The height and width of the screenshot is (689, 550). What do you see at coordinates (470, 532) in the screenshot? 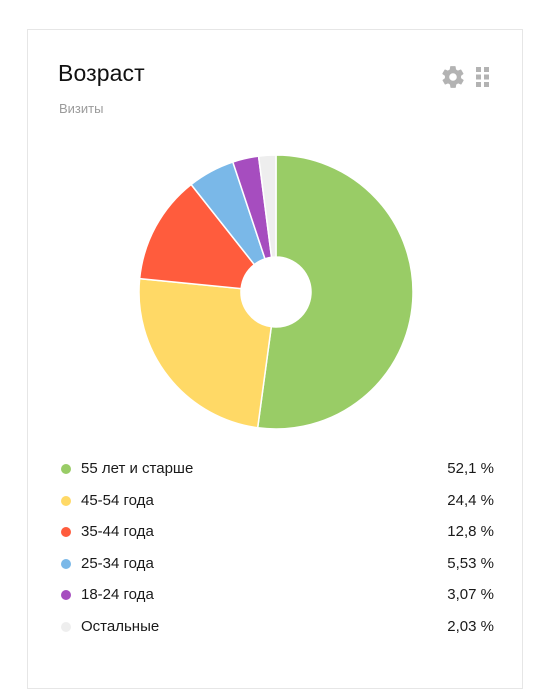
I see `legend-value: 12,8 %` at bounding box center [470, 532].